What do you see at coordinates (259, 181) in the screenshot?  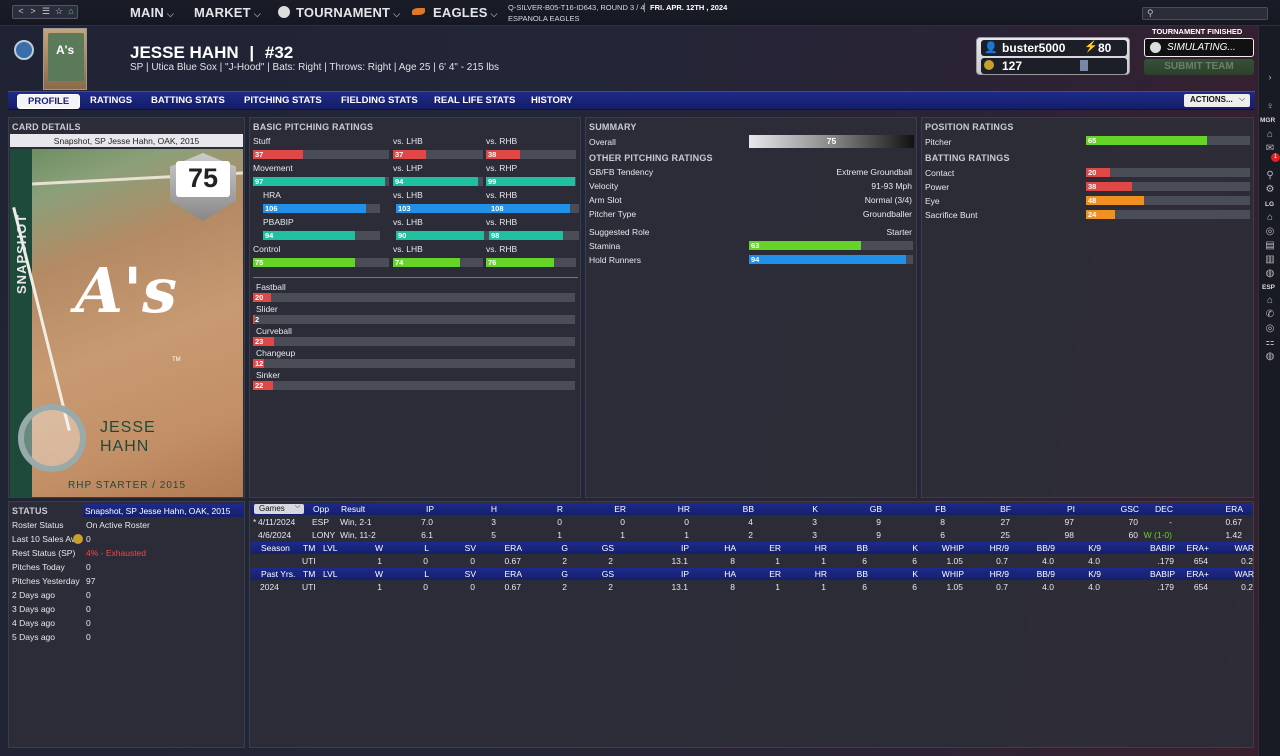 I see `bar-value: 97` at bounding box center [259, 181].